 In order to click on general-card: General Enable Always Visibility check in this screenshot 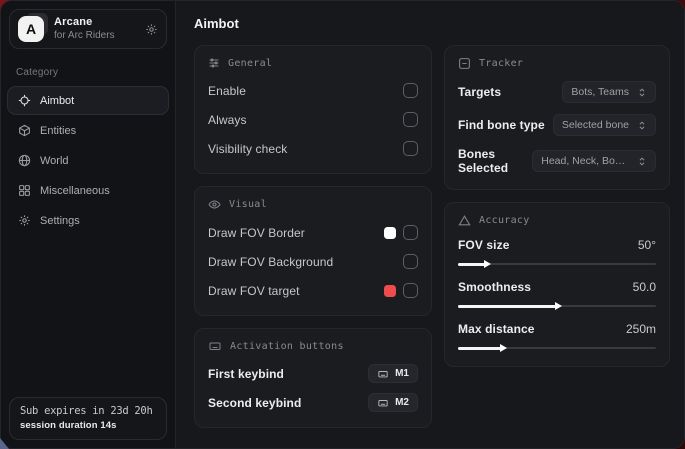, I will do `click(313, 109)`.